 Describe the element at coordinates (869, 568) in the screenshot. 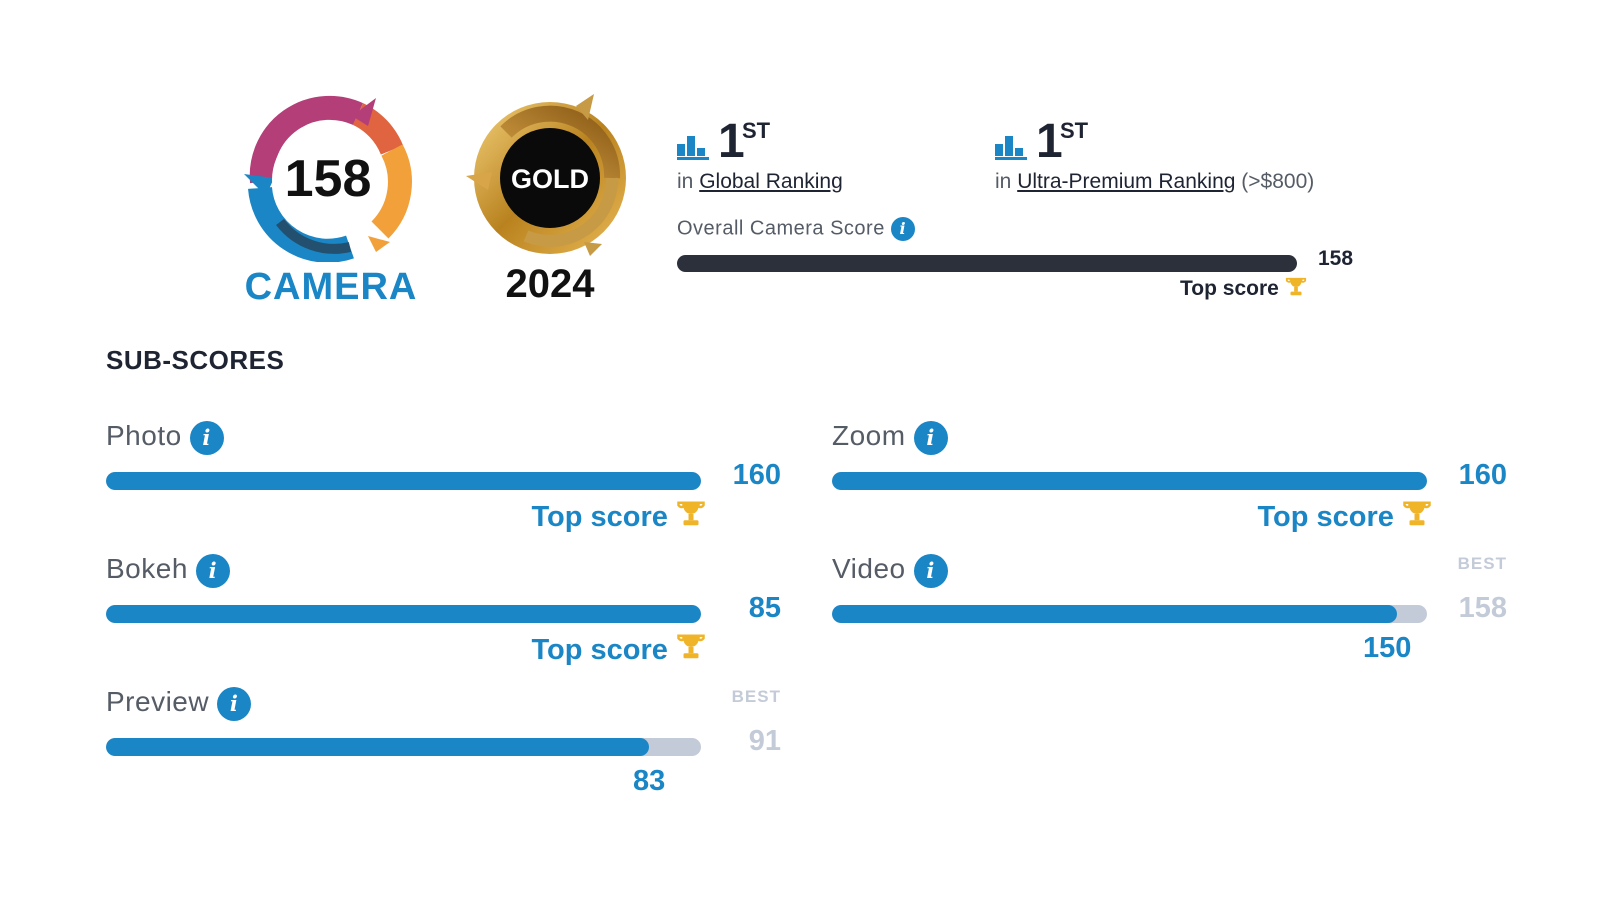

I see `subscore-label-text: Video` at that location.